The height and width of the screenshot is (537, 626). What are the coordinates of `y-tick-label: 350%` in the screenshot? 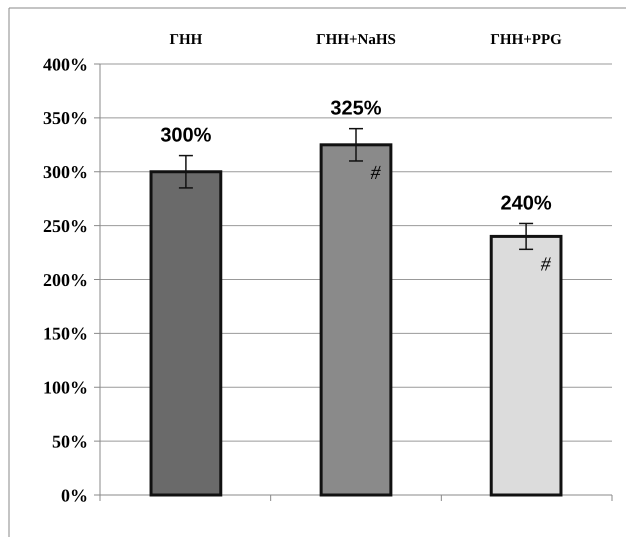 It's located at (65, 118).